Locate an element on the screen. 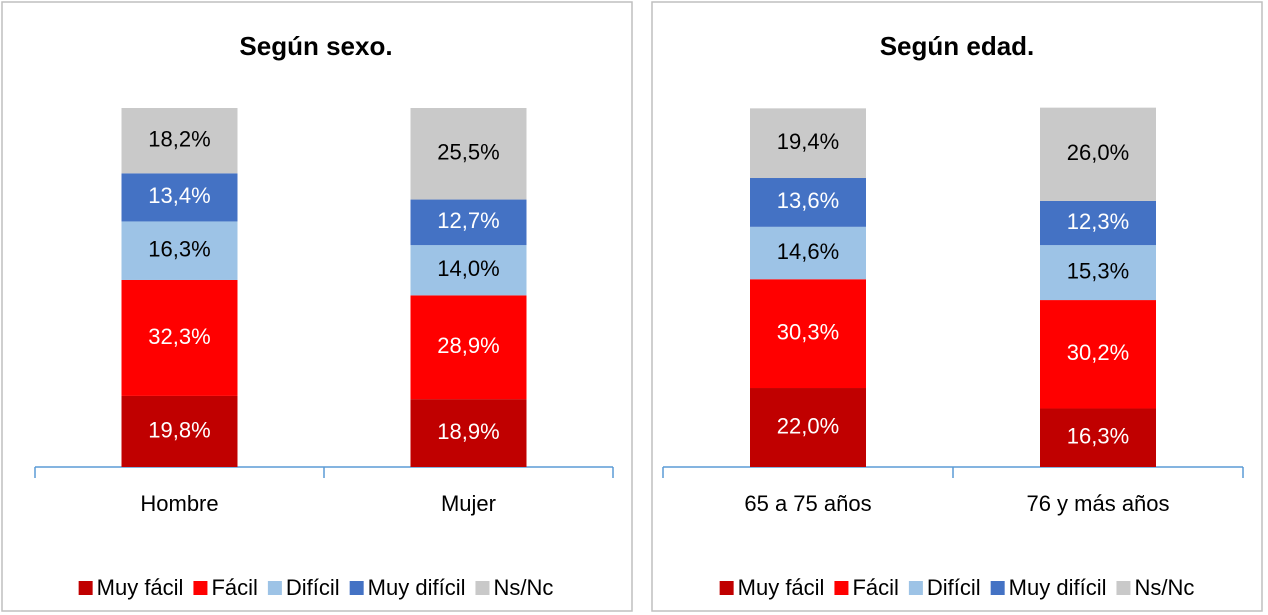  data-label: 19,4% is located at coordinates (808, 141).